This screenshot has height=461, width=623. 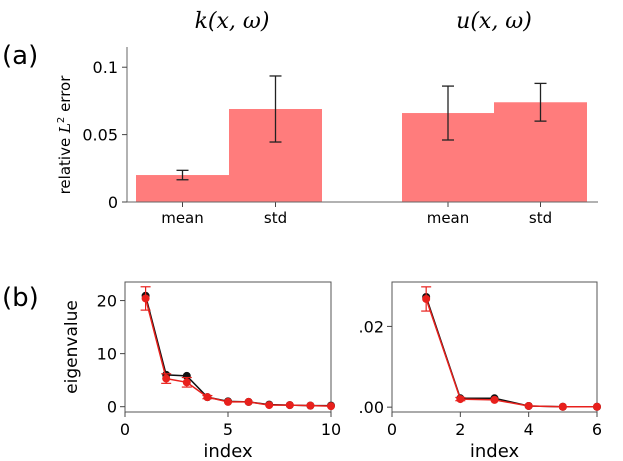 I want to click on y-axis-label: eigenvalue, so click(x=72, y=347).